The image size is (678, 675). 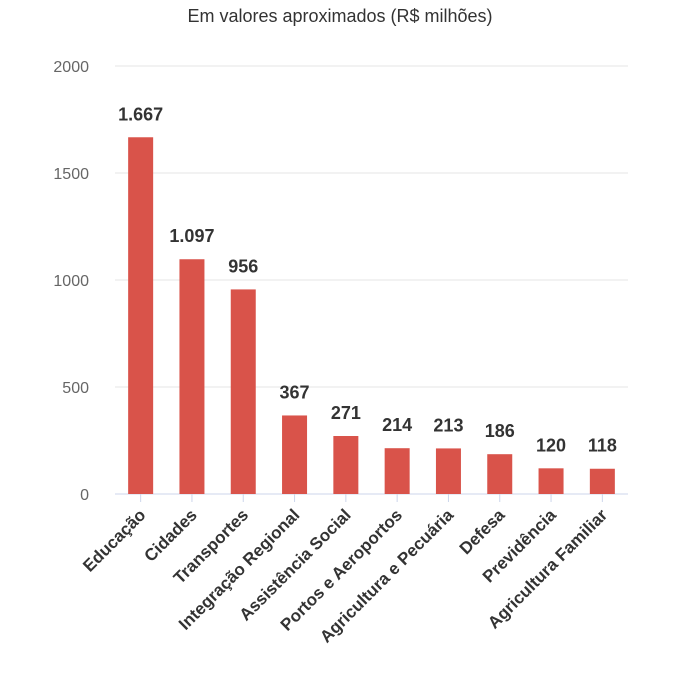 What do you see at coordinates (397, 425) in the screenshot?
I see `data-label-5: 214` at bounding box center [397, 425].